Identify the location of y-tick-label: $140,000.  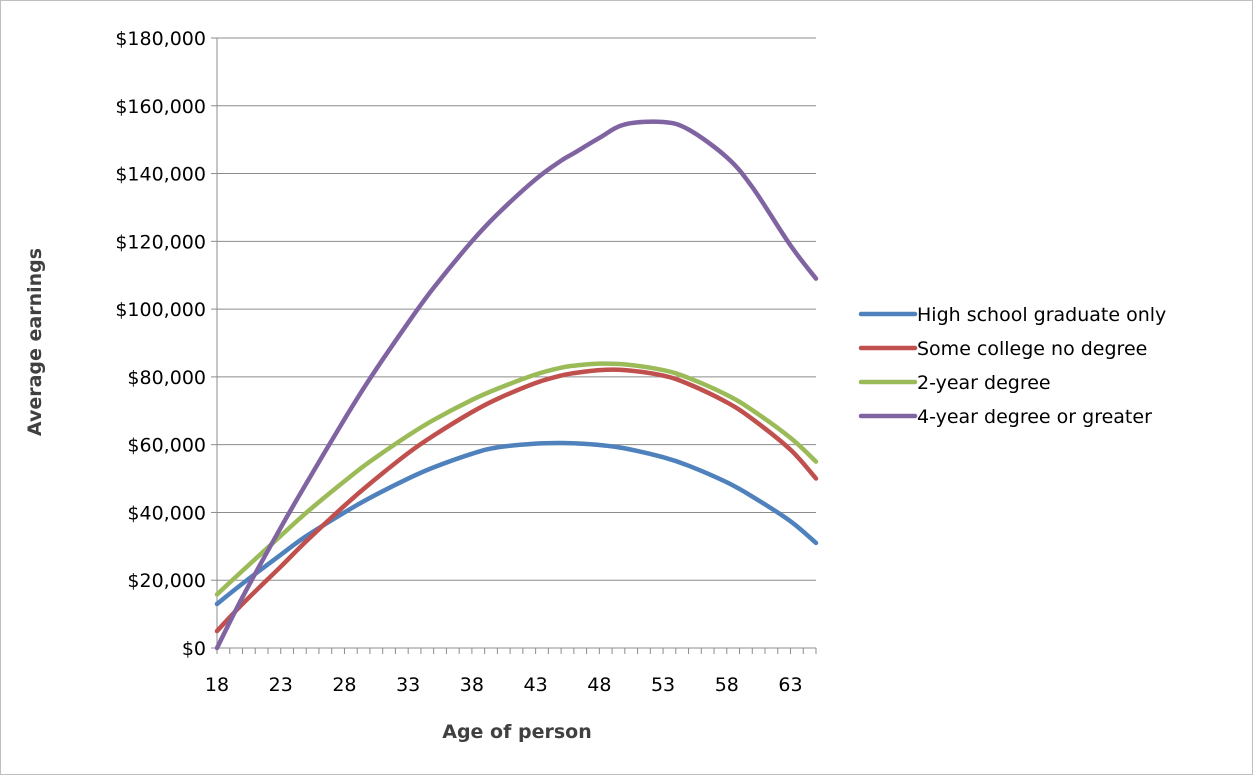
(160, 175).